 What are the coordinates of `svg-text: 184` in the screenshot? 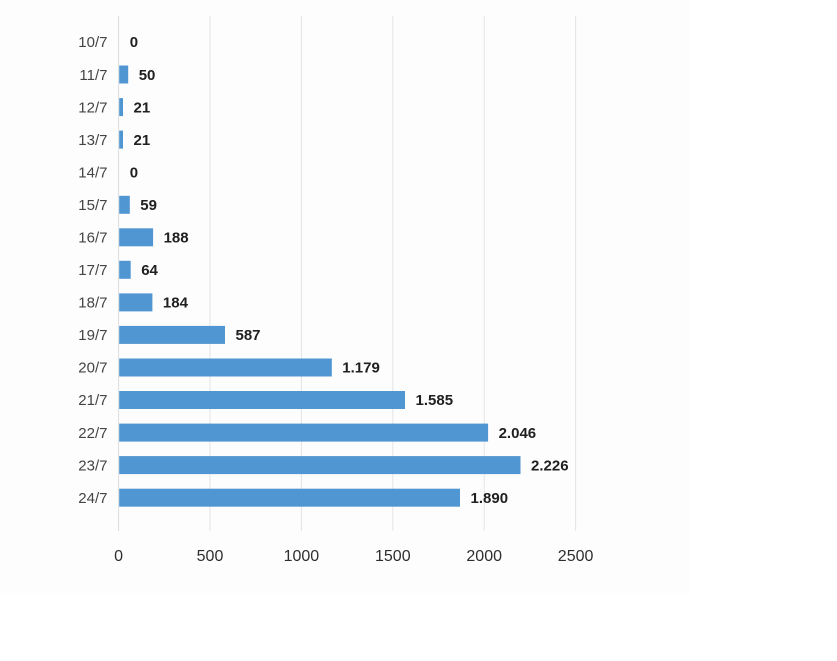 It's located at (176, 303).